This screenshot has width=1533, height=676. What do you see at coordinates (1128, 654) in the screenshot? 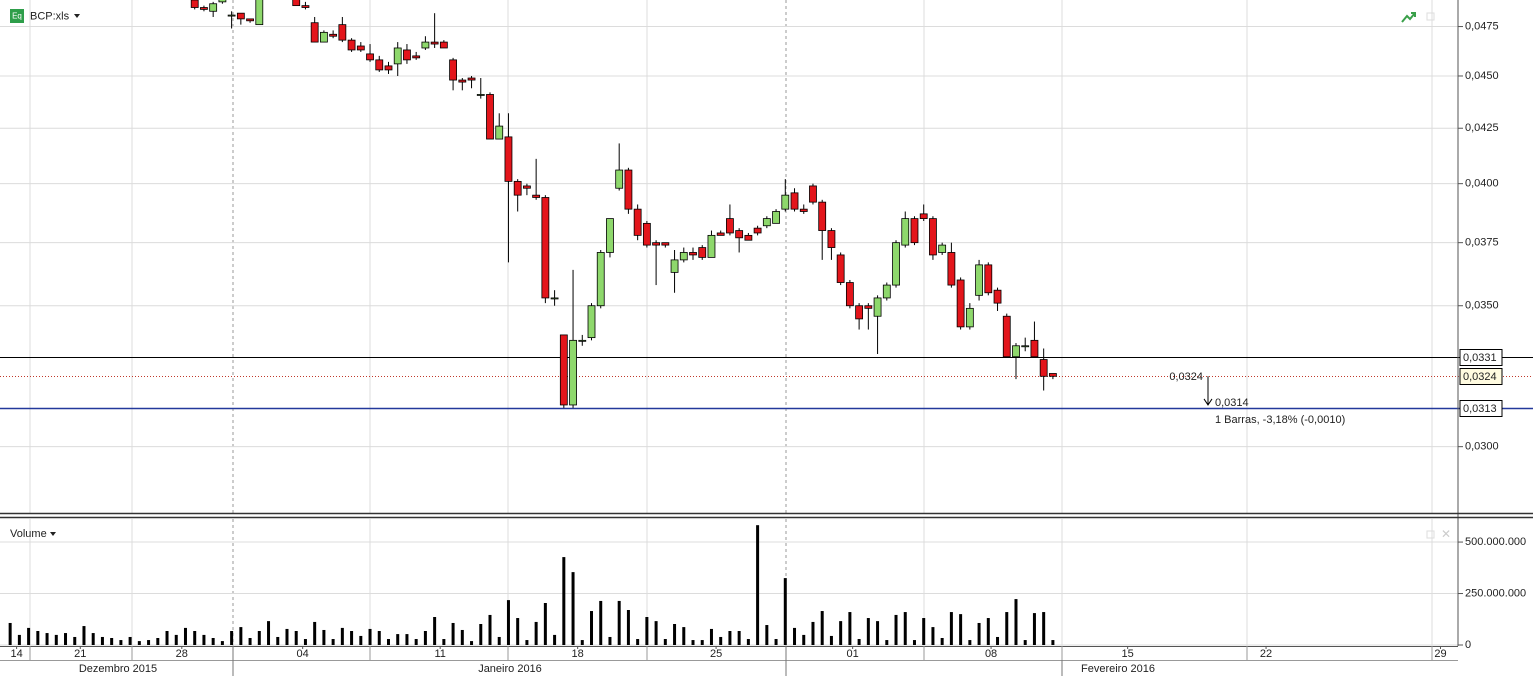
I see `x-tick-label: 15` at bounding box center [1128, 654].